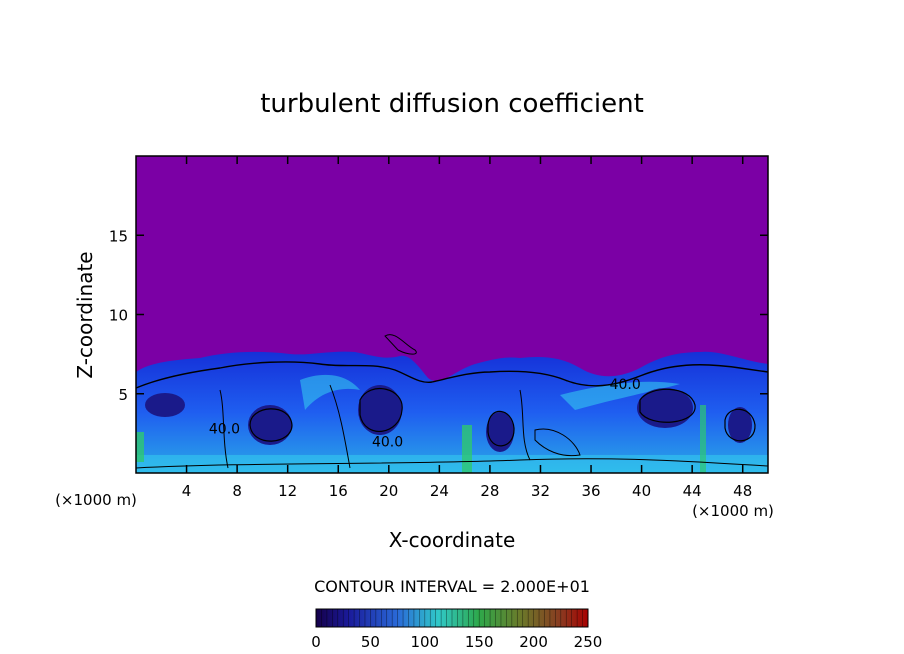  Describe the element at coordinates (641, 491) in the screenshot. I see `x-tick-label: 40` at that location.